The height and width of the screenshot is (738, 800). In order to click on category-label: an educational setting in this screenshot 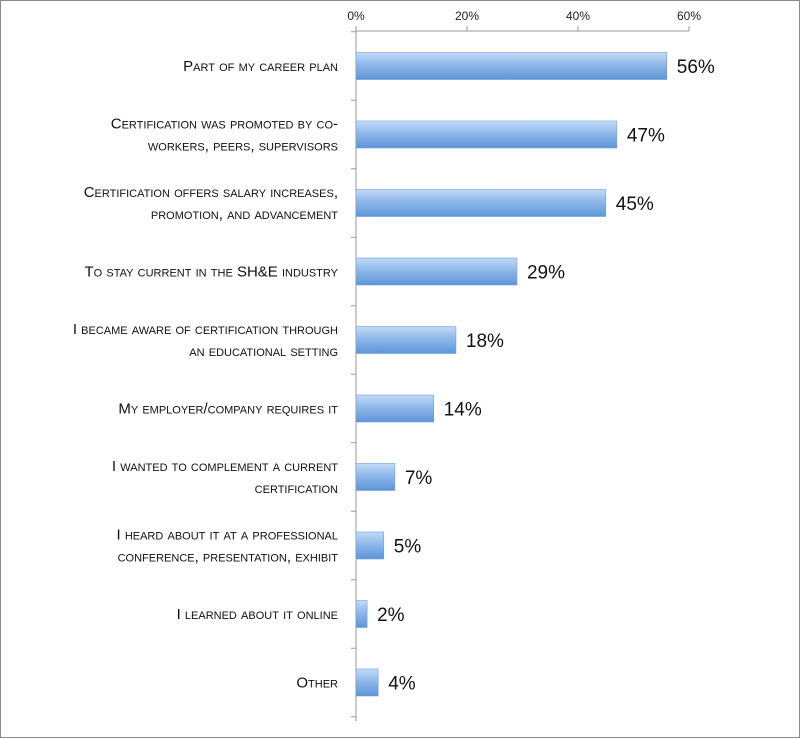, I will do `click(263, 351)`.